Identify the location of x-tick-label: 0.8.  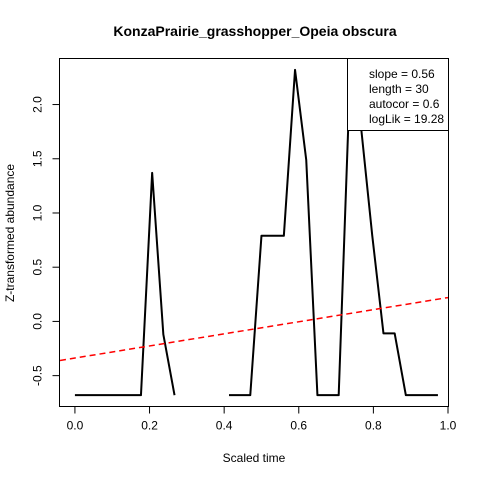
(373, 426).